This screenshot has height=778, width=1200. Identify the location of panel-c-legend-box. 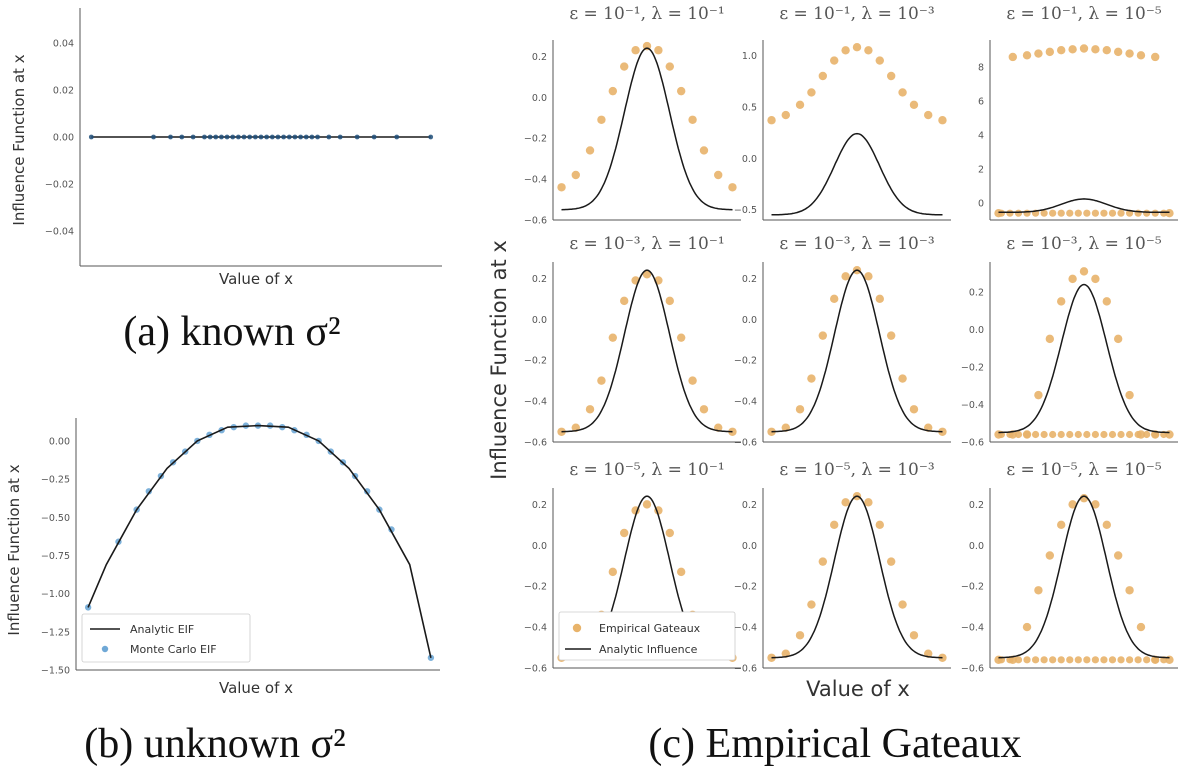
(647, 636).